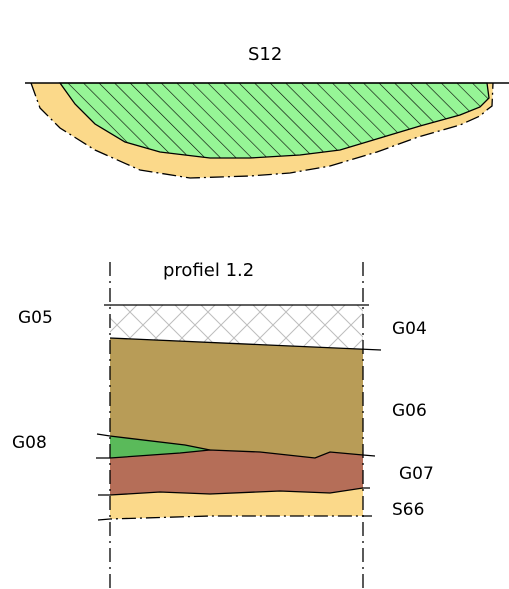 This screenshot has height=589, width=509. Describe the element at coordinates (274, 120) in the screenshot. I see `feature-hatching` at that location.